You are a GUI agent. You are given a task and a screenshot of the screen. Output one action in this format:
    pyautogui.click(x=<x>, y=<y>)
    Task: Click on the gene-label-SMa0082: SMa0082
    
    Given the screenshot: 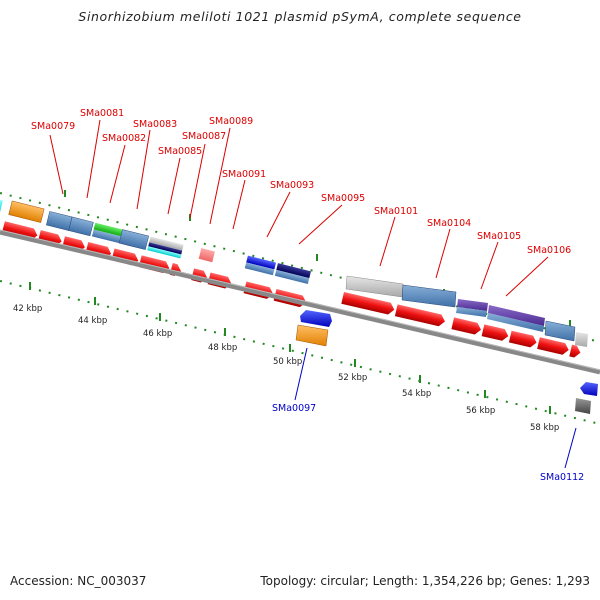 What is the action you would take?
    pyautogui.click(x=124, y=138)
    